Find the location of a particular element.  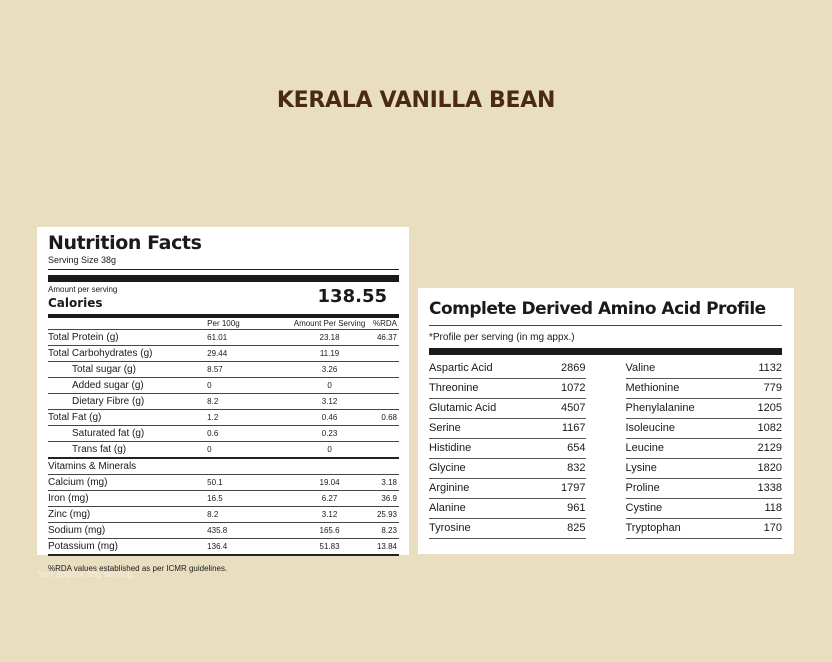

amino-acid-name: Threonine is located at coordinates (454, 388).